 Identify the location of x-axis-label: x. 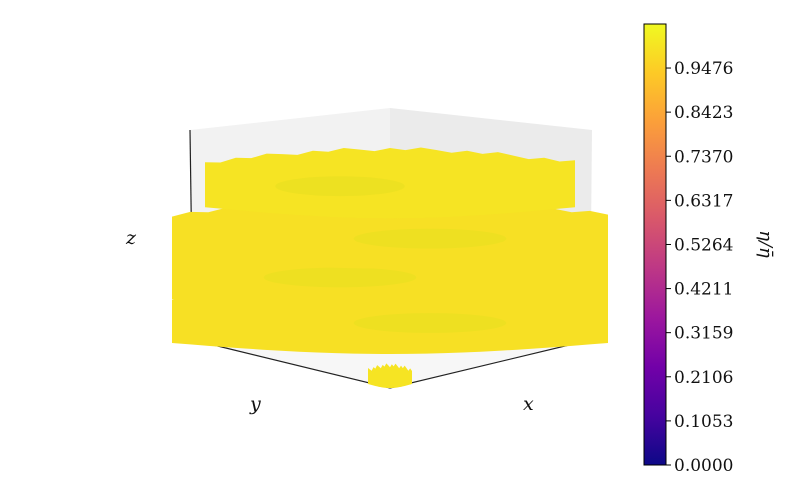
(528, 404).